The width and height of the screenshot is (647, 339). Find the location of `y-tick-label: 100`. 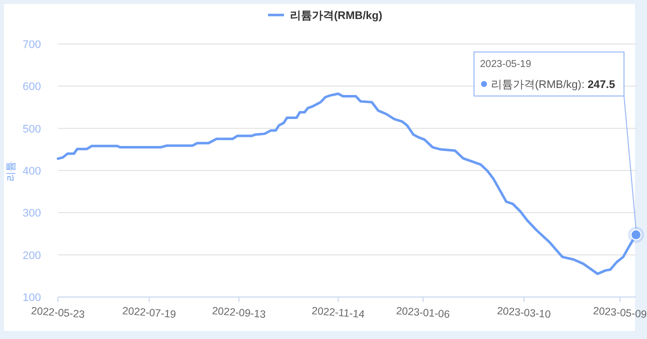

y-tick-label: 100 is located at coordinates (31, 298).